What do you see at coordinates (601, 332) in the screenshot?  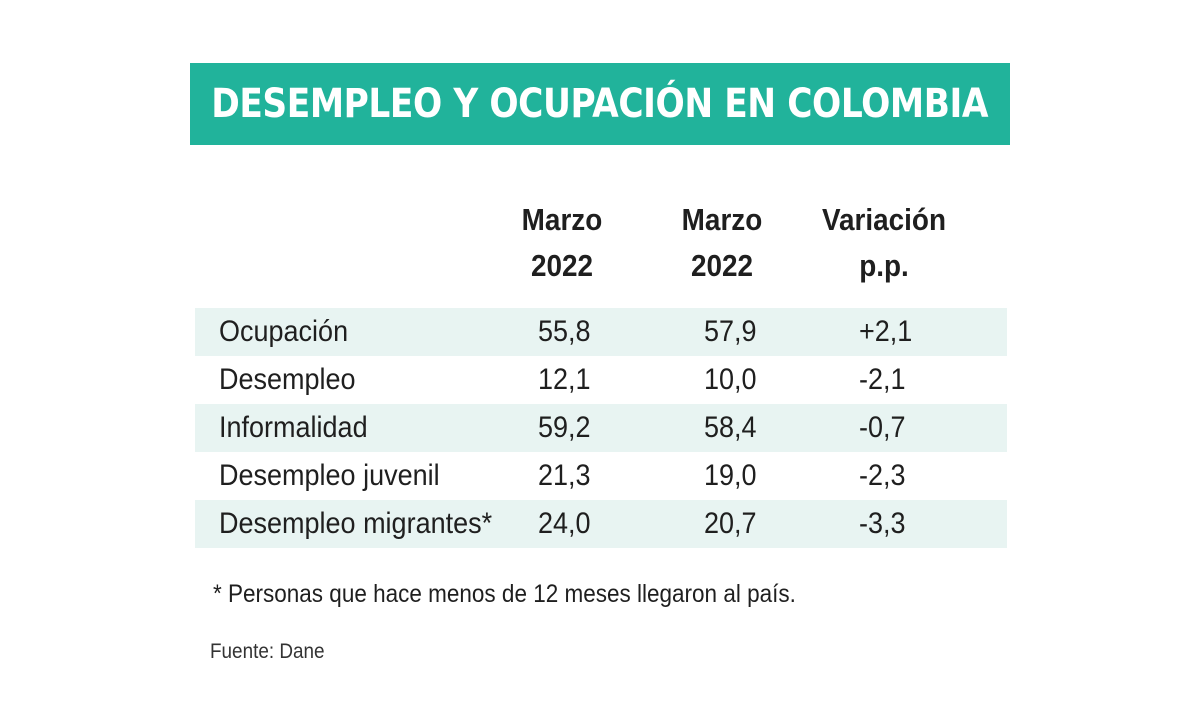 I see `table-row: Ocupación 55,8 57,9 +2,1` at bounding box center [601, 332].